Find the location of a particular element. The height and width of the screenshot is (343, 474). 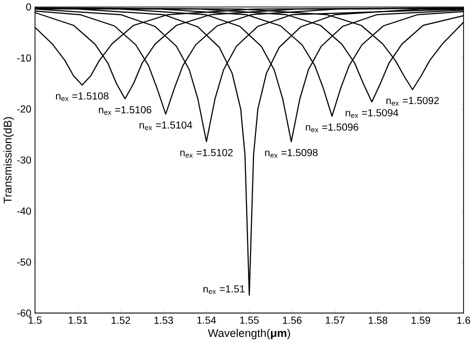

x-axis-title: Wavelength(μm) is located at coordinates (249, 334).